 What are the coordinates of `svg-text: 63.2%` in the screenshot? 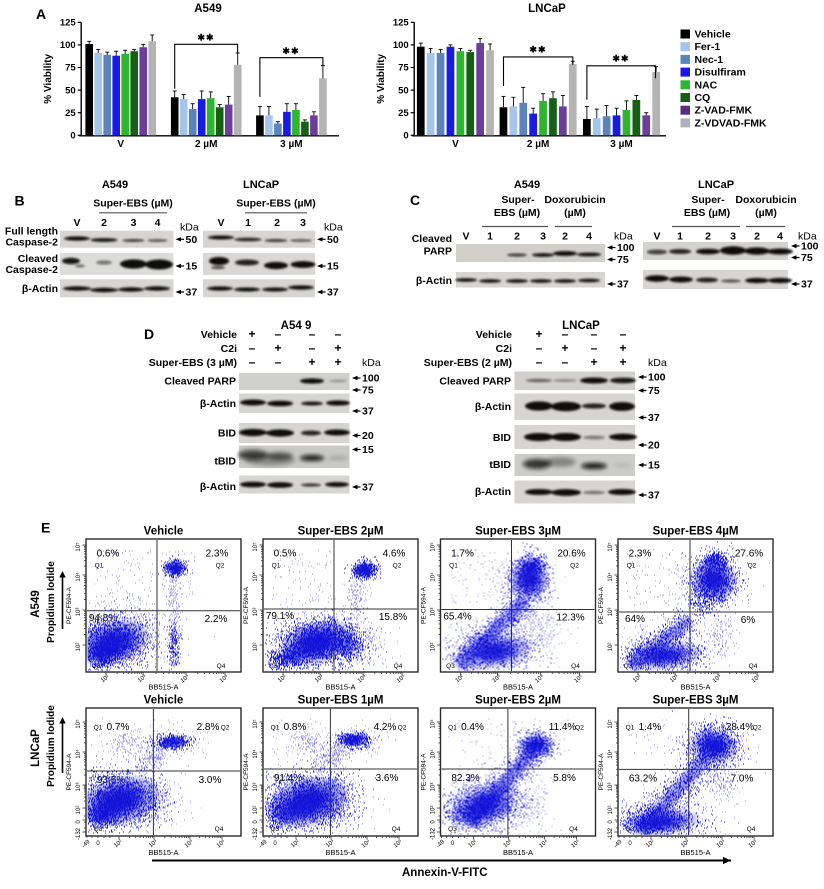 It's located at (643, 778).